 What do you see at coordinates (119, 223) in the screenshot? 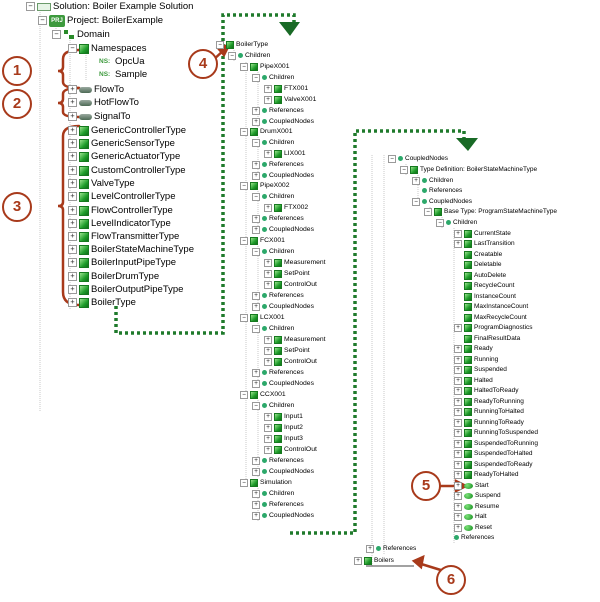
I see `tree-node-levelindicatortype: + LevelIndicatorType` at bounding box center [119, 223].